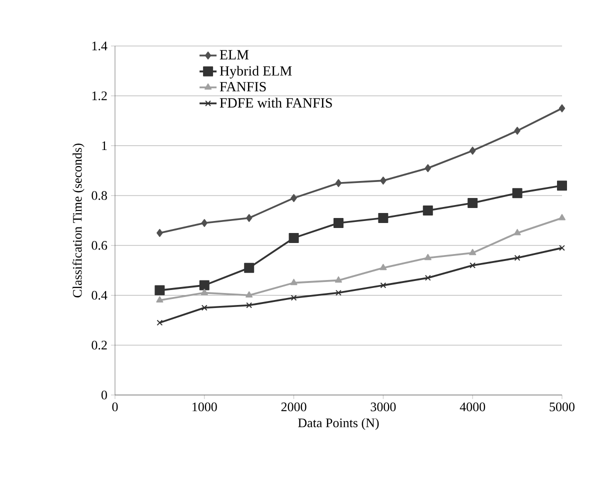  What do you see at coordinates (243, 87) in the screenshot?
I see `legend-label: FANFIS` at bounding box center [243, 87].